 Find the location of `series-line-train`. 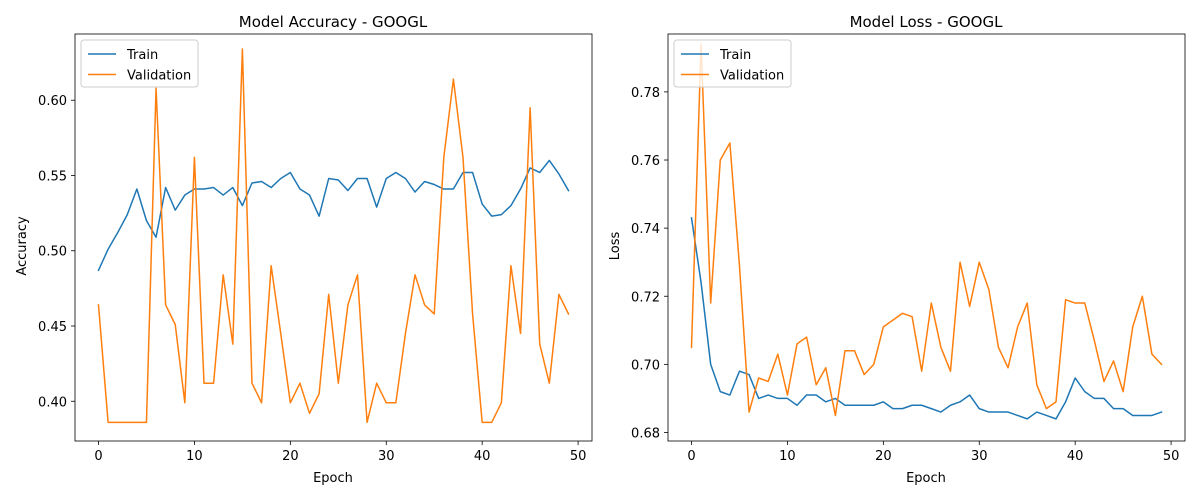

series-line-train is located at coordinates (333, 215).